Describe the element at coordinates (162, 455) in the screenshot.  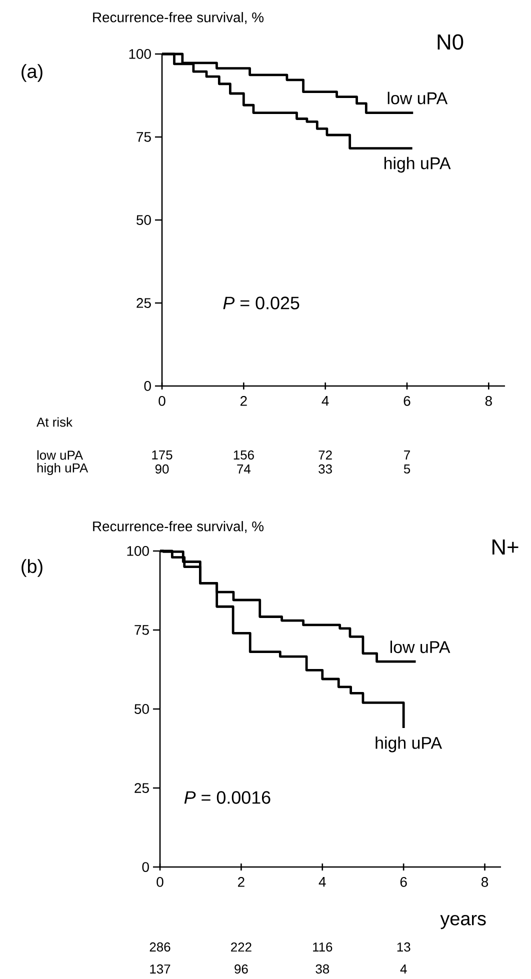
I see `text: 175` at that location.